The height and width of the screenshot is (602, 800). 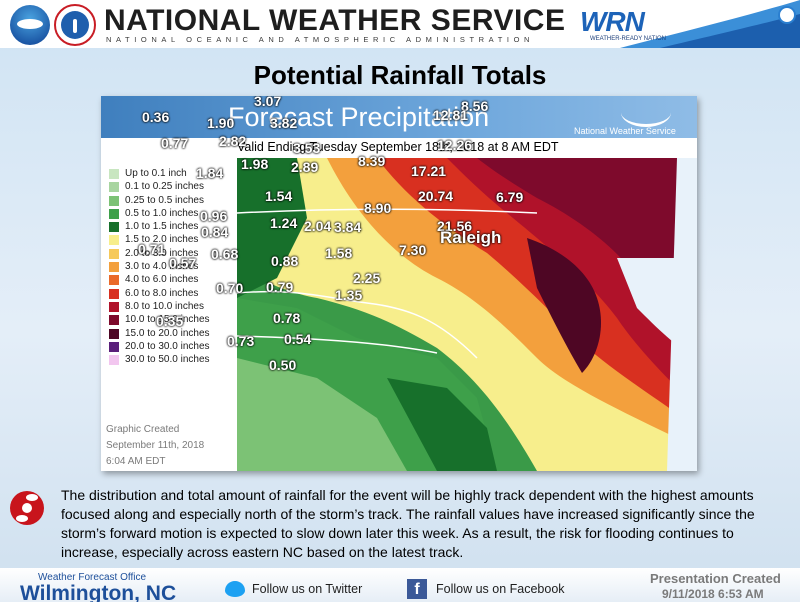 I want to click on raleigh-city-label: Raleigh, so click(x=471, y=237).